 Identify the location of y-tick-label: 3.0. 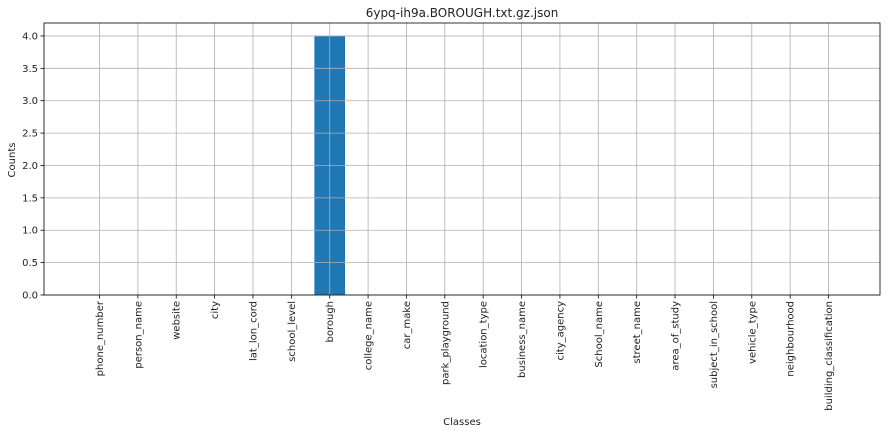
(30, 101).